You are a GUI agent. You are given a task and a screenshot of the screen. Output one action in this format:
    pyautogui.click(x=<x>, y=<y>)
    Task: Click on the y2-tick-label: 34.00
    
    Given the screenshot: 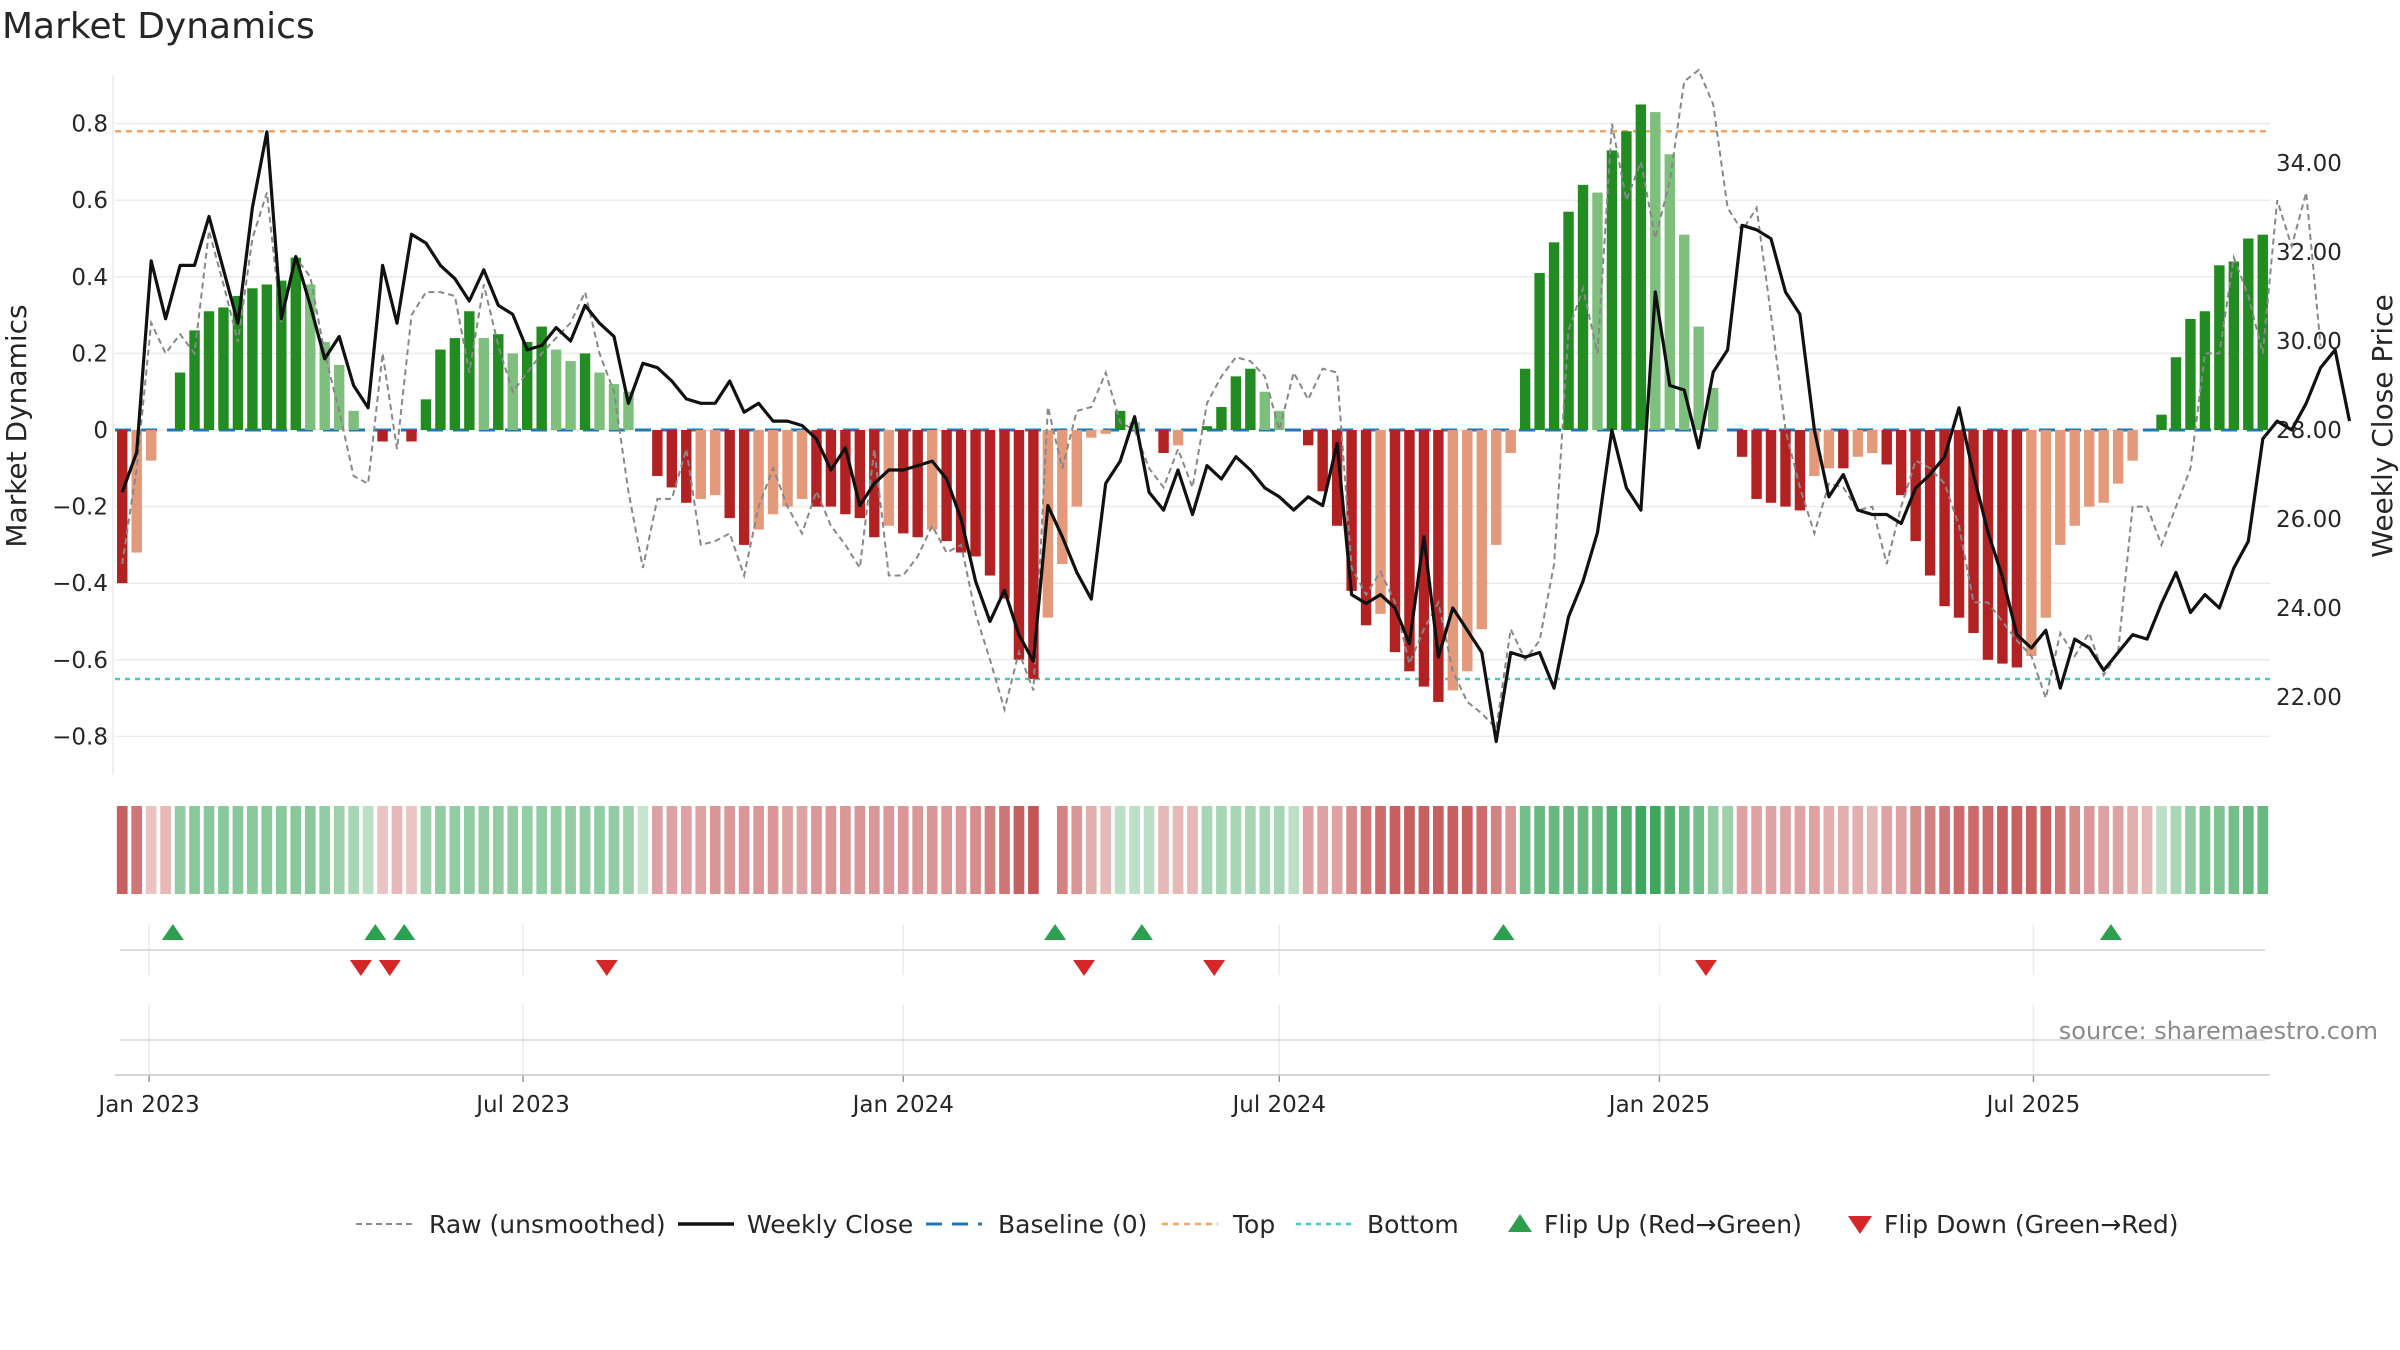 What is the action you would take?
    pyautogui.click(x=2309, y=164)
    